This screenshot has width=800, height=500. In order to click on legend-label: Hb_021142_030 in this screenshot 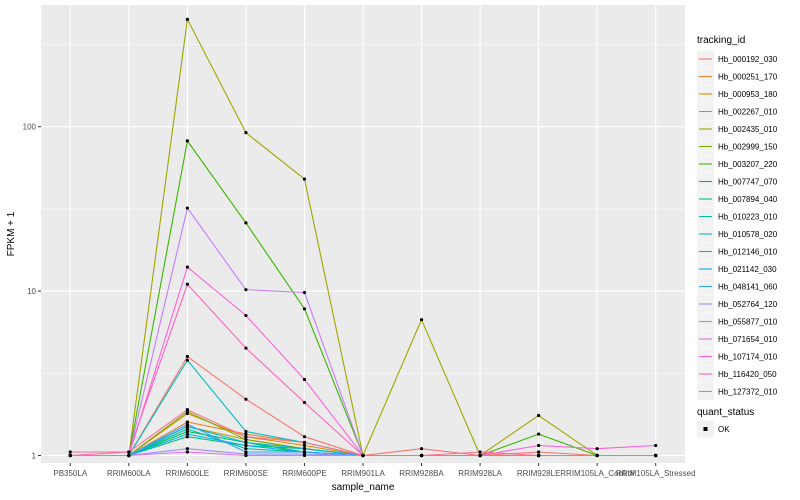, I will do `click(747, 269)`.